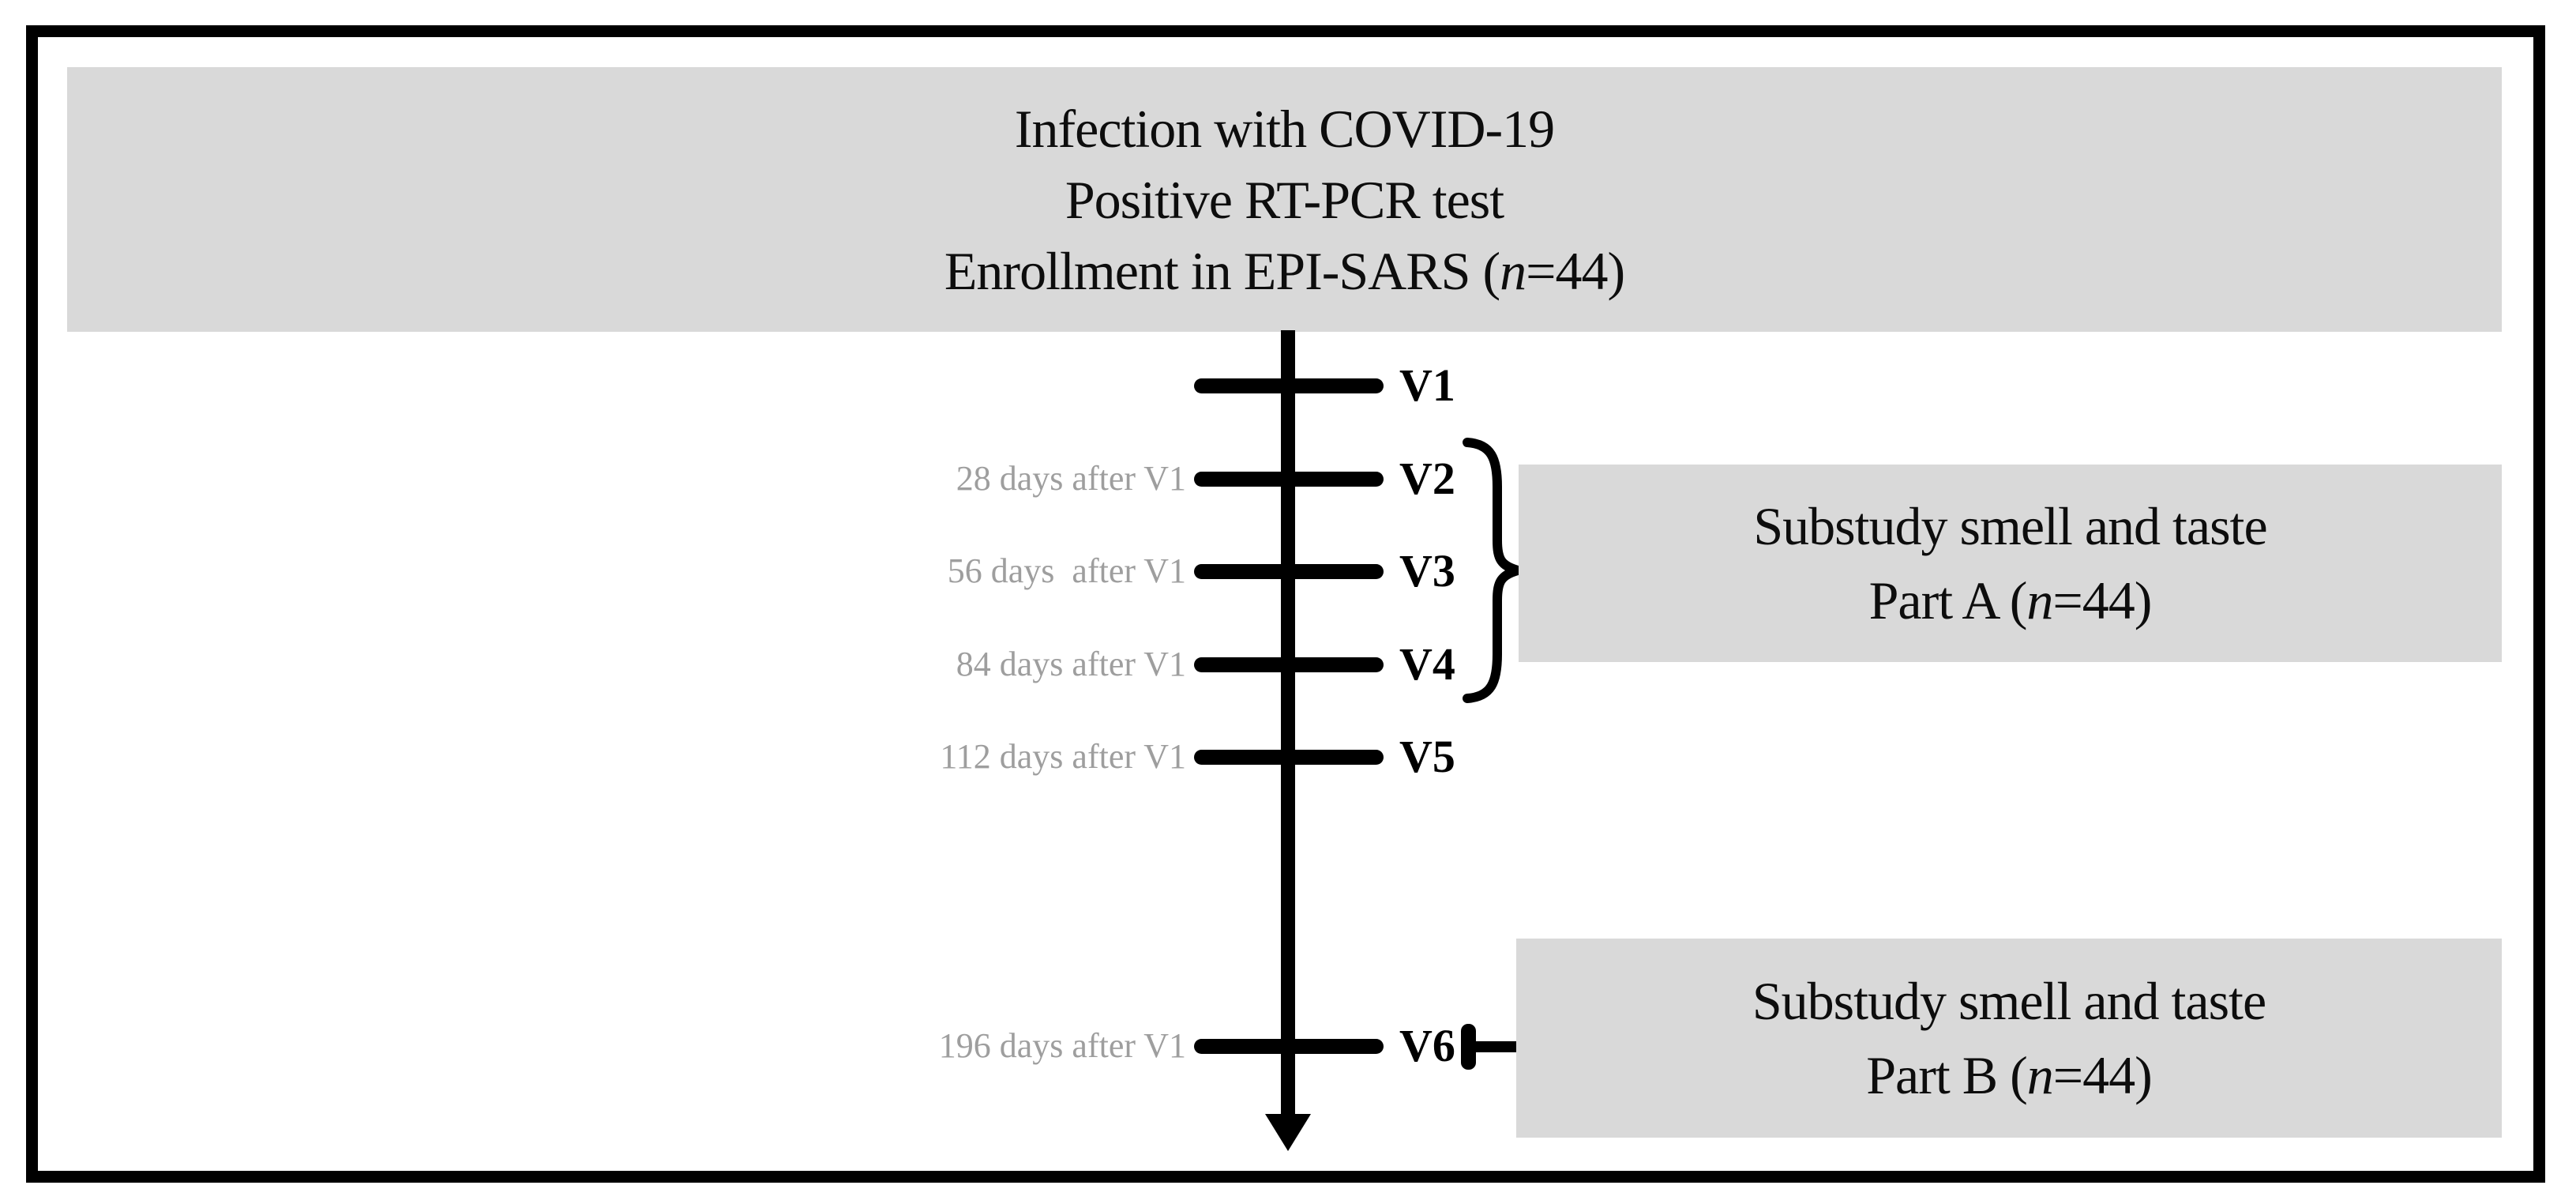 This screenshot has height=1204, width=2576. What do you see at coordinates (1062, 1045) in the screenshot?
I see `day-label-v6: 196 days after V1` at bounding box center [1062, 1045].